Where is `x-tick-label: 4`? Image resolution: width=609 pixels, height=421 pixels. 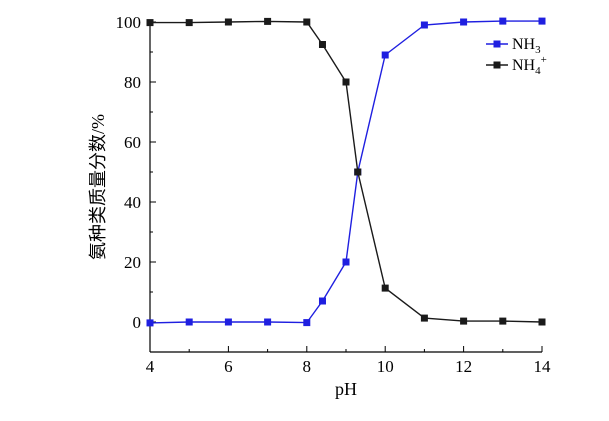
x-tick-label: 4 is located at coordinates (150, 366).